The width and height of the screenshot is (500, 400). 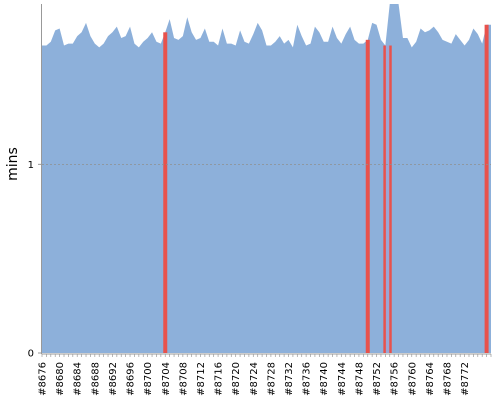 What do you see at coordinates (78, 379) in the screenshot?
I see `x-tick-label: #8684` at bounding box center [78, 379].